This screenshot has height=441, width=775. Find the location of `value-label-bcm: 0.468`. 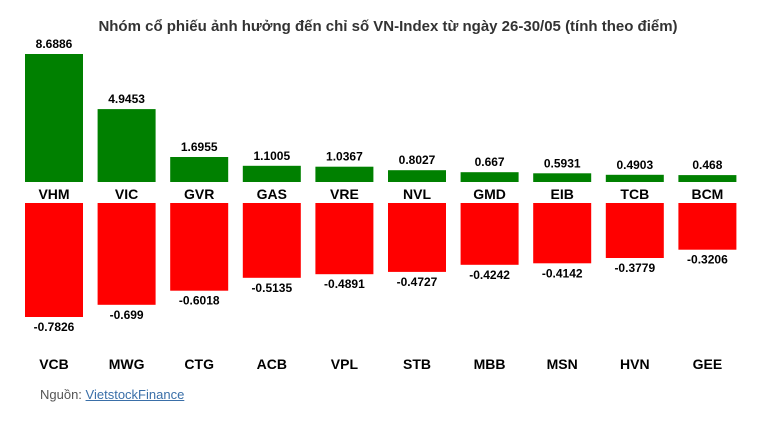

value-label-bcm: 0.468 is located at coordinates (707, 165).